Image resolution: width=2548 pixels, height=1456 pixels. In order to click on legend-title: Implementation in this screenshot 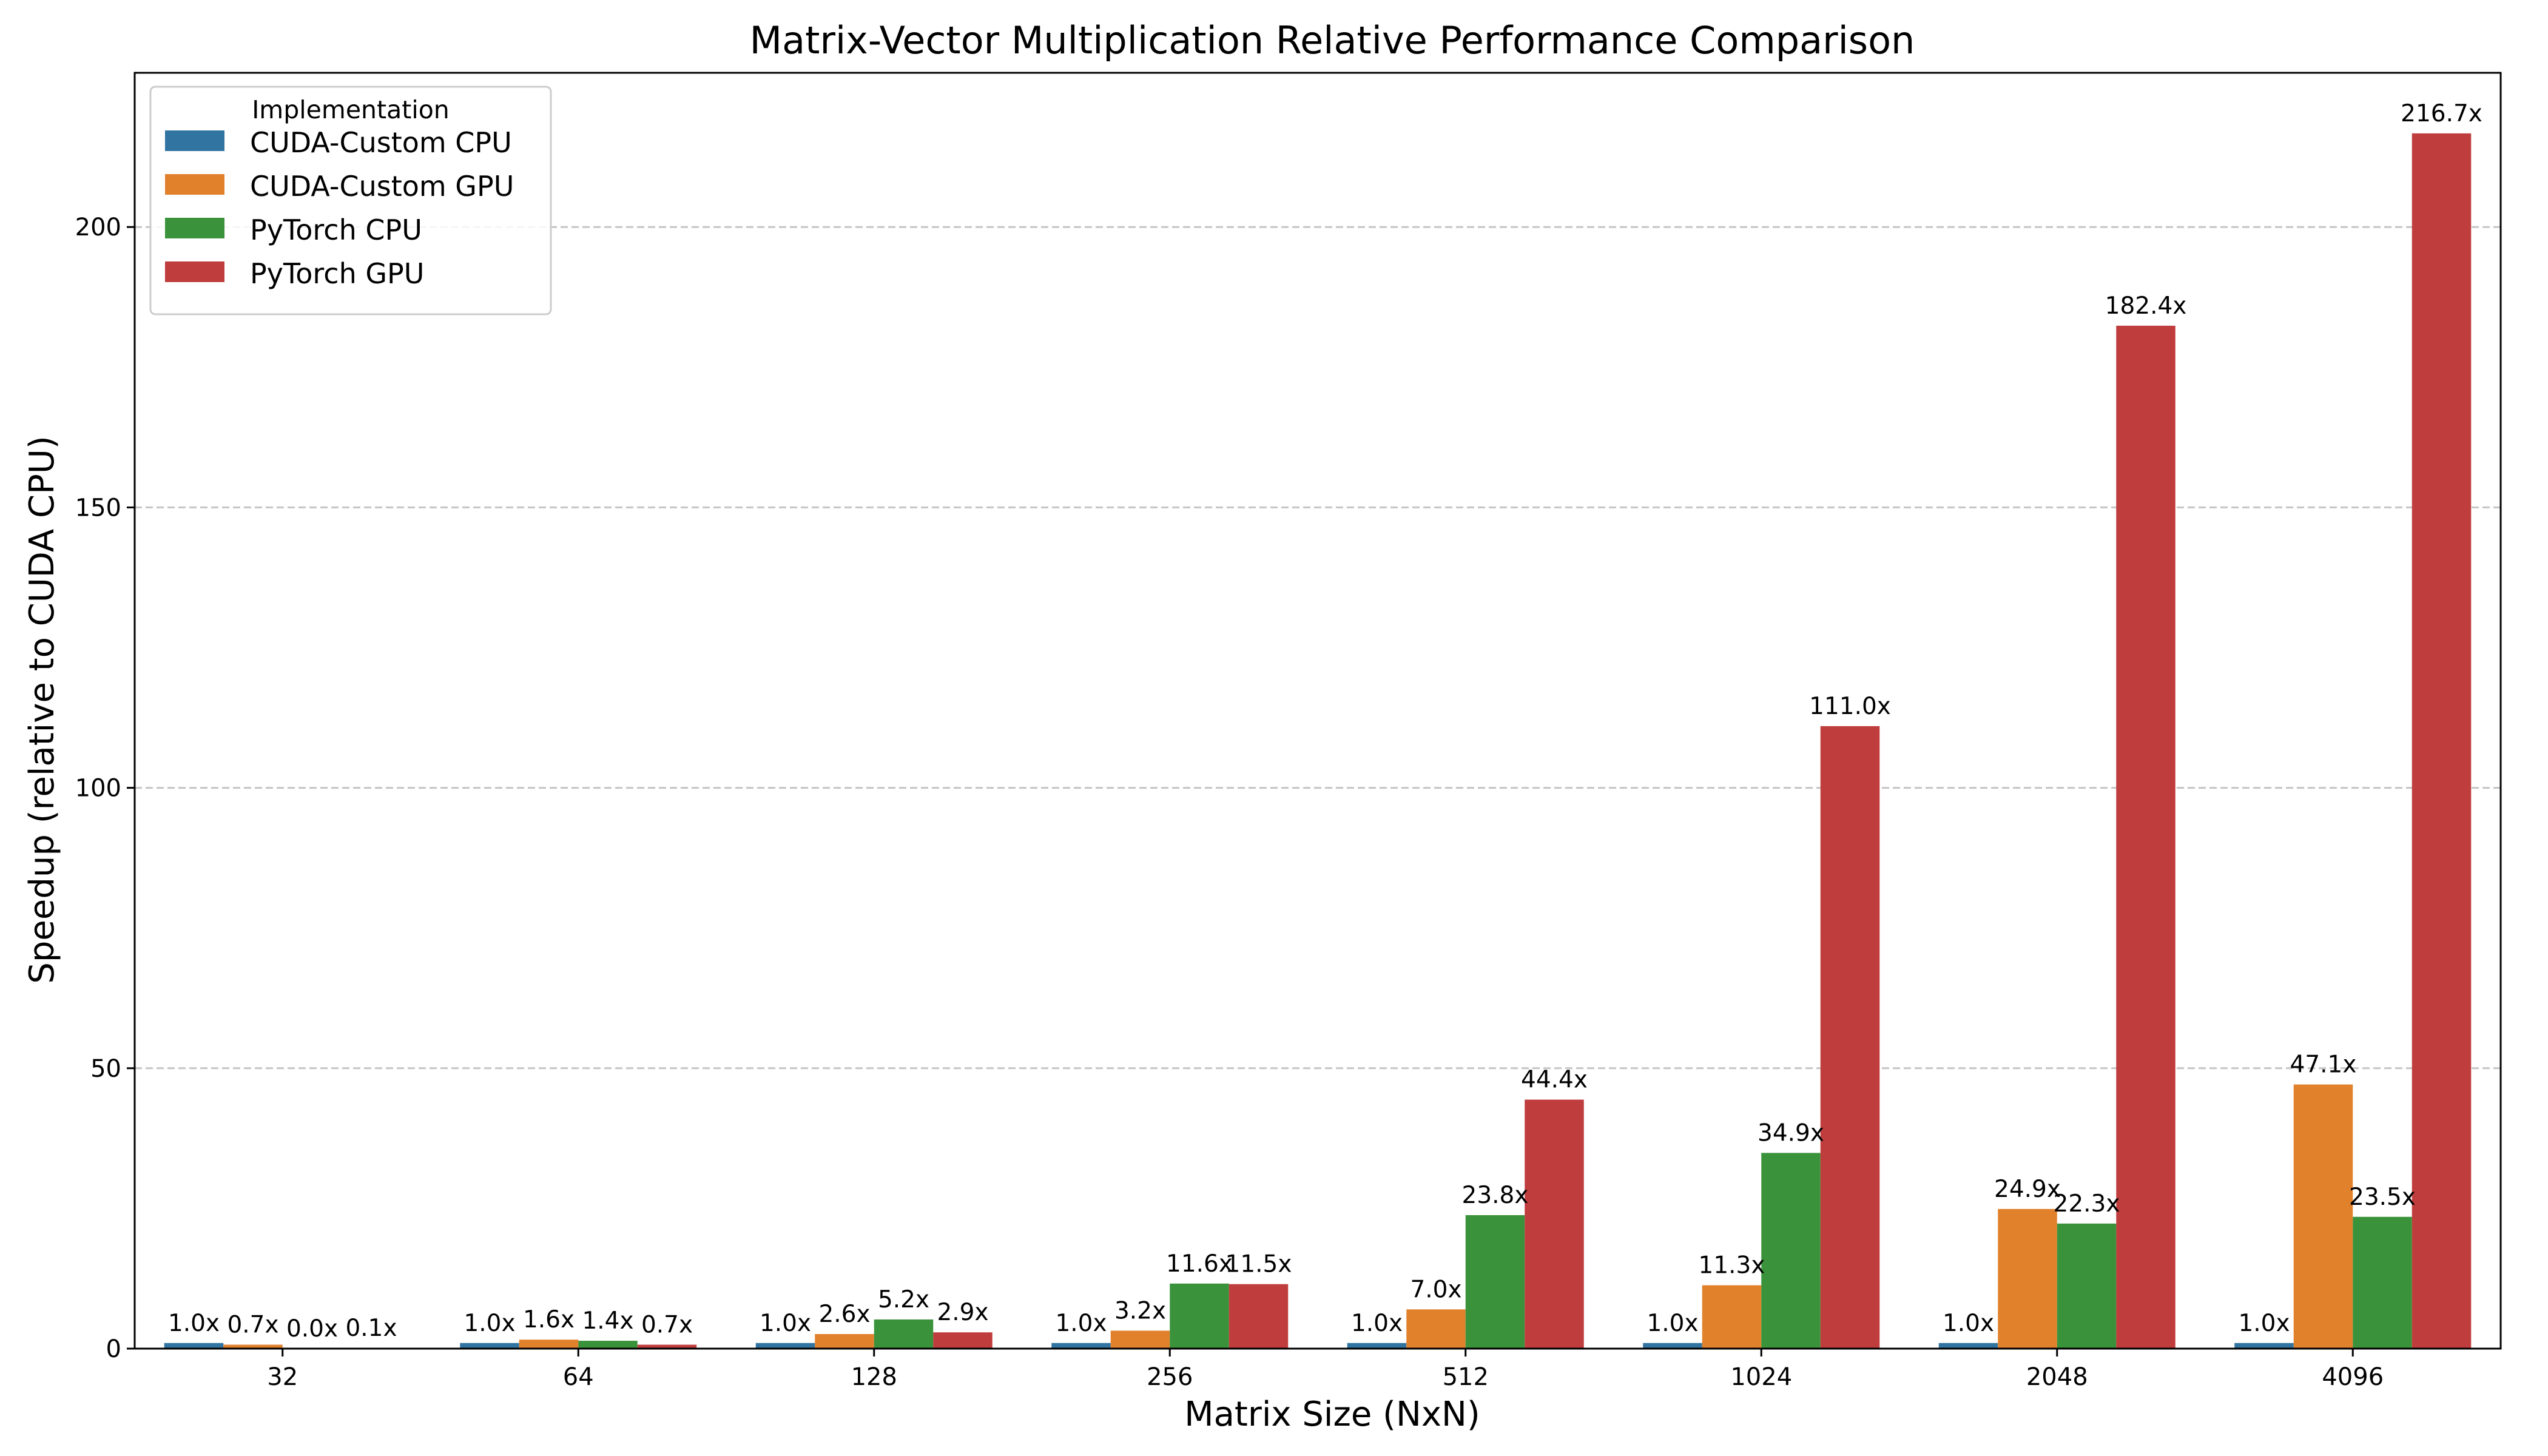, I will do `click(351, 109)`.